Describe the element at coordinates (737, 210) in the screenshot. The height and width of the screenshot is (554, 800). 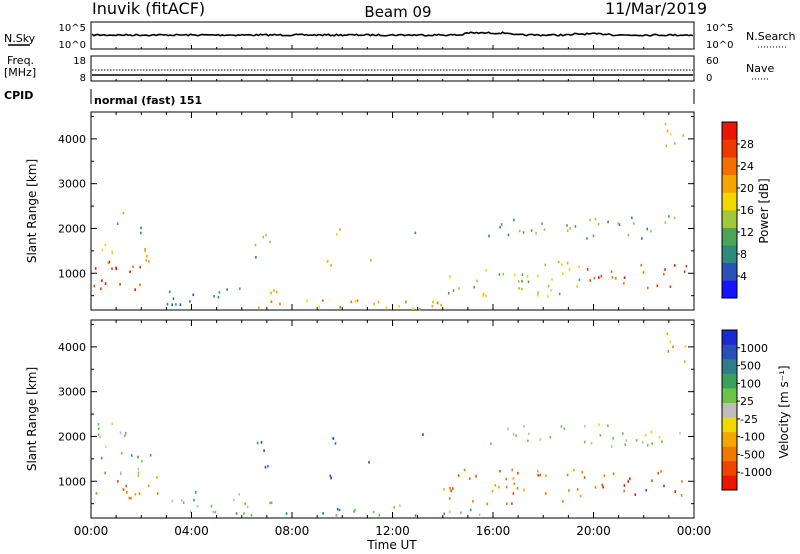
I see `power-colorbar: 4 8 12 16 20 24 28` at that location.